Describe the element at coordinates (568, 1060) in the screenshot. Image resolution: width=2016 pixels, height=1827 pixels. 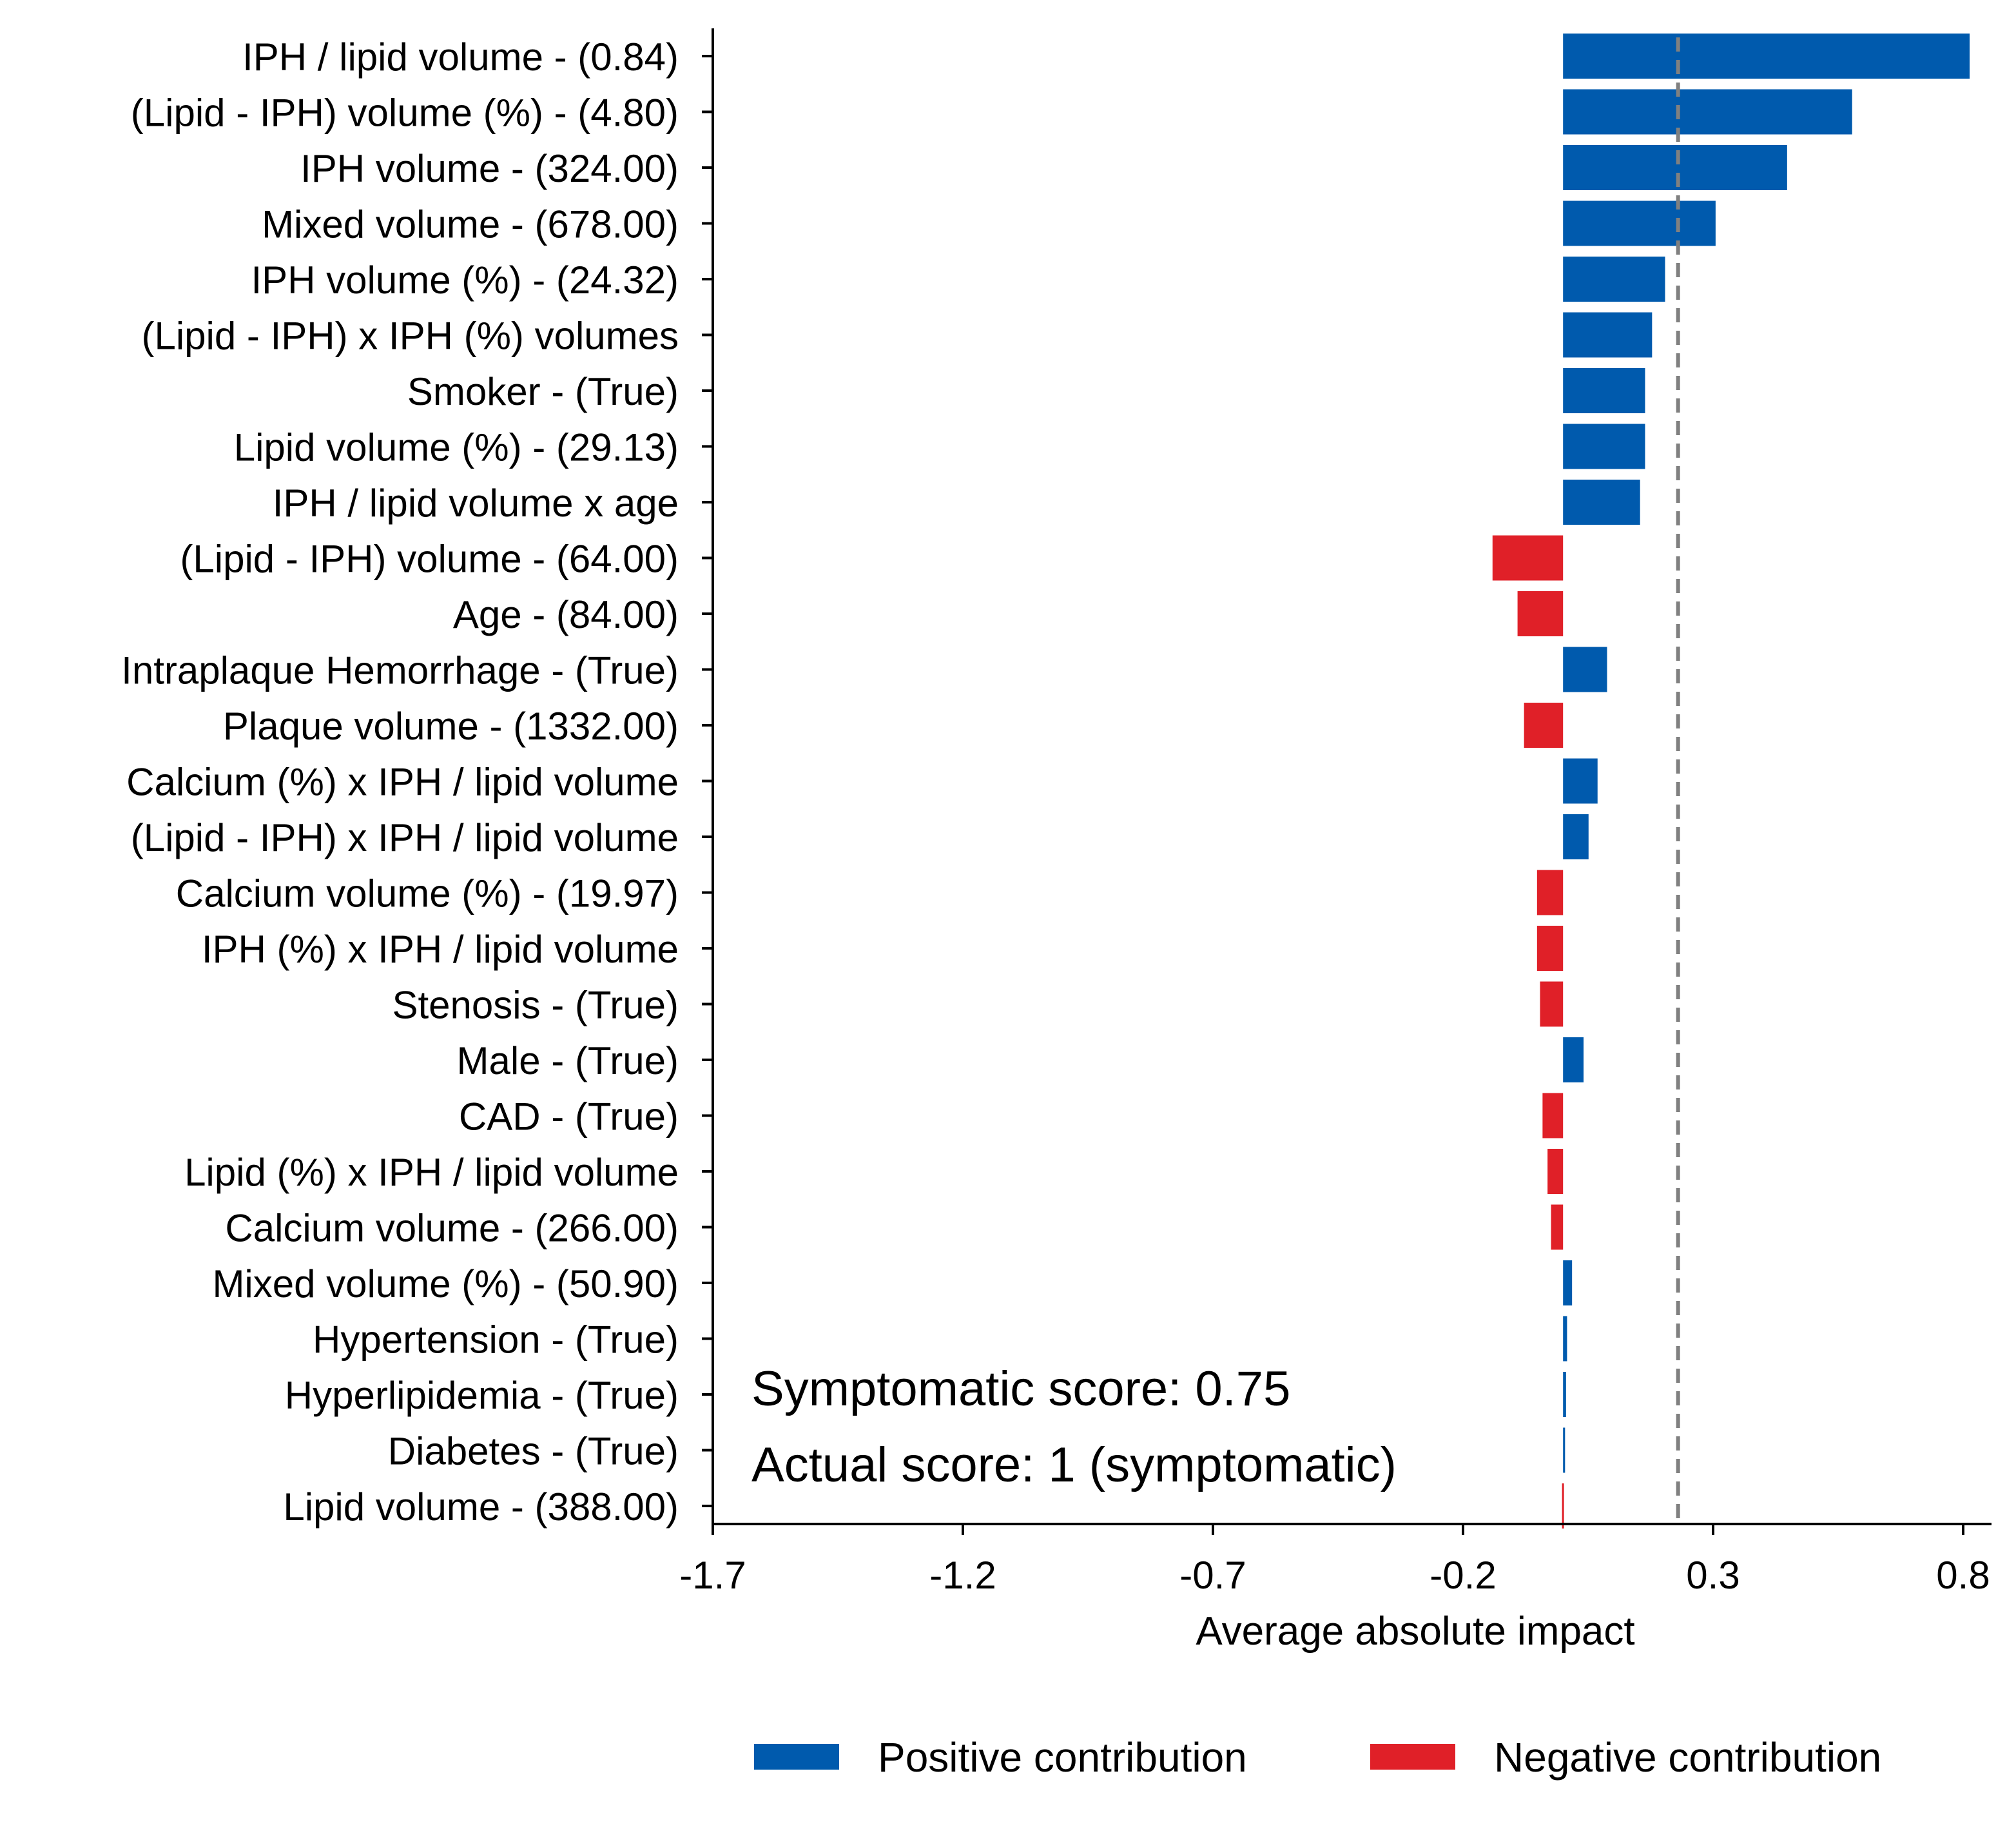
I see `y-tick-label: Male - (True)` at that location.